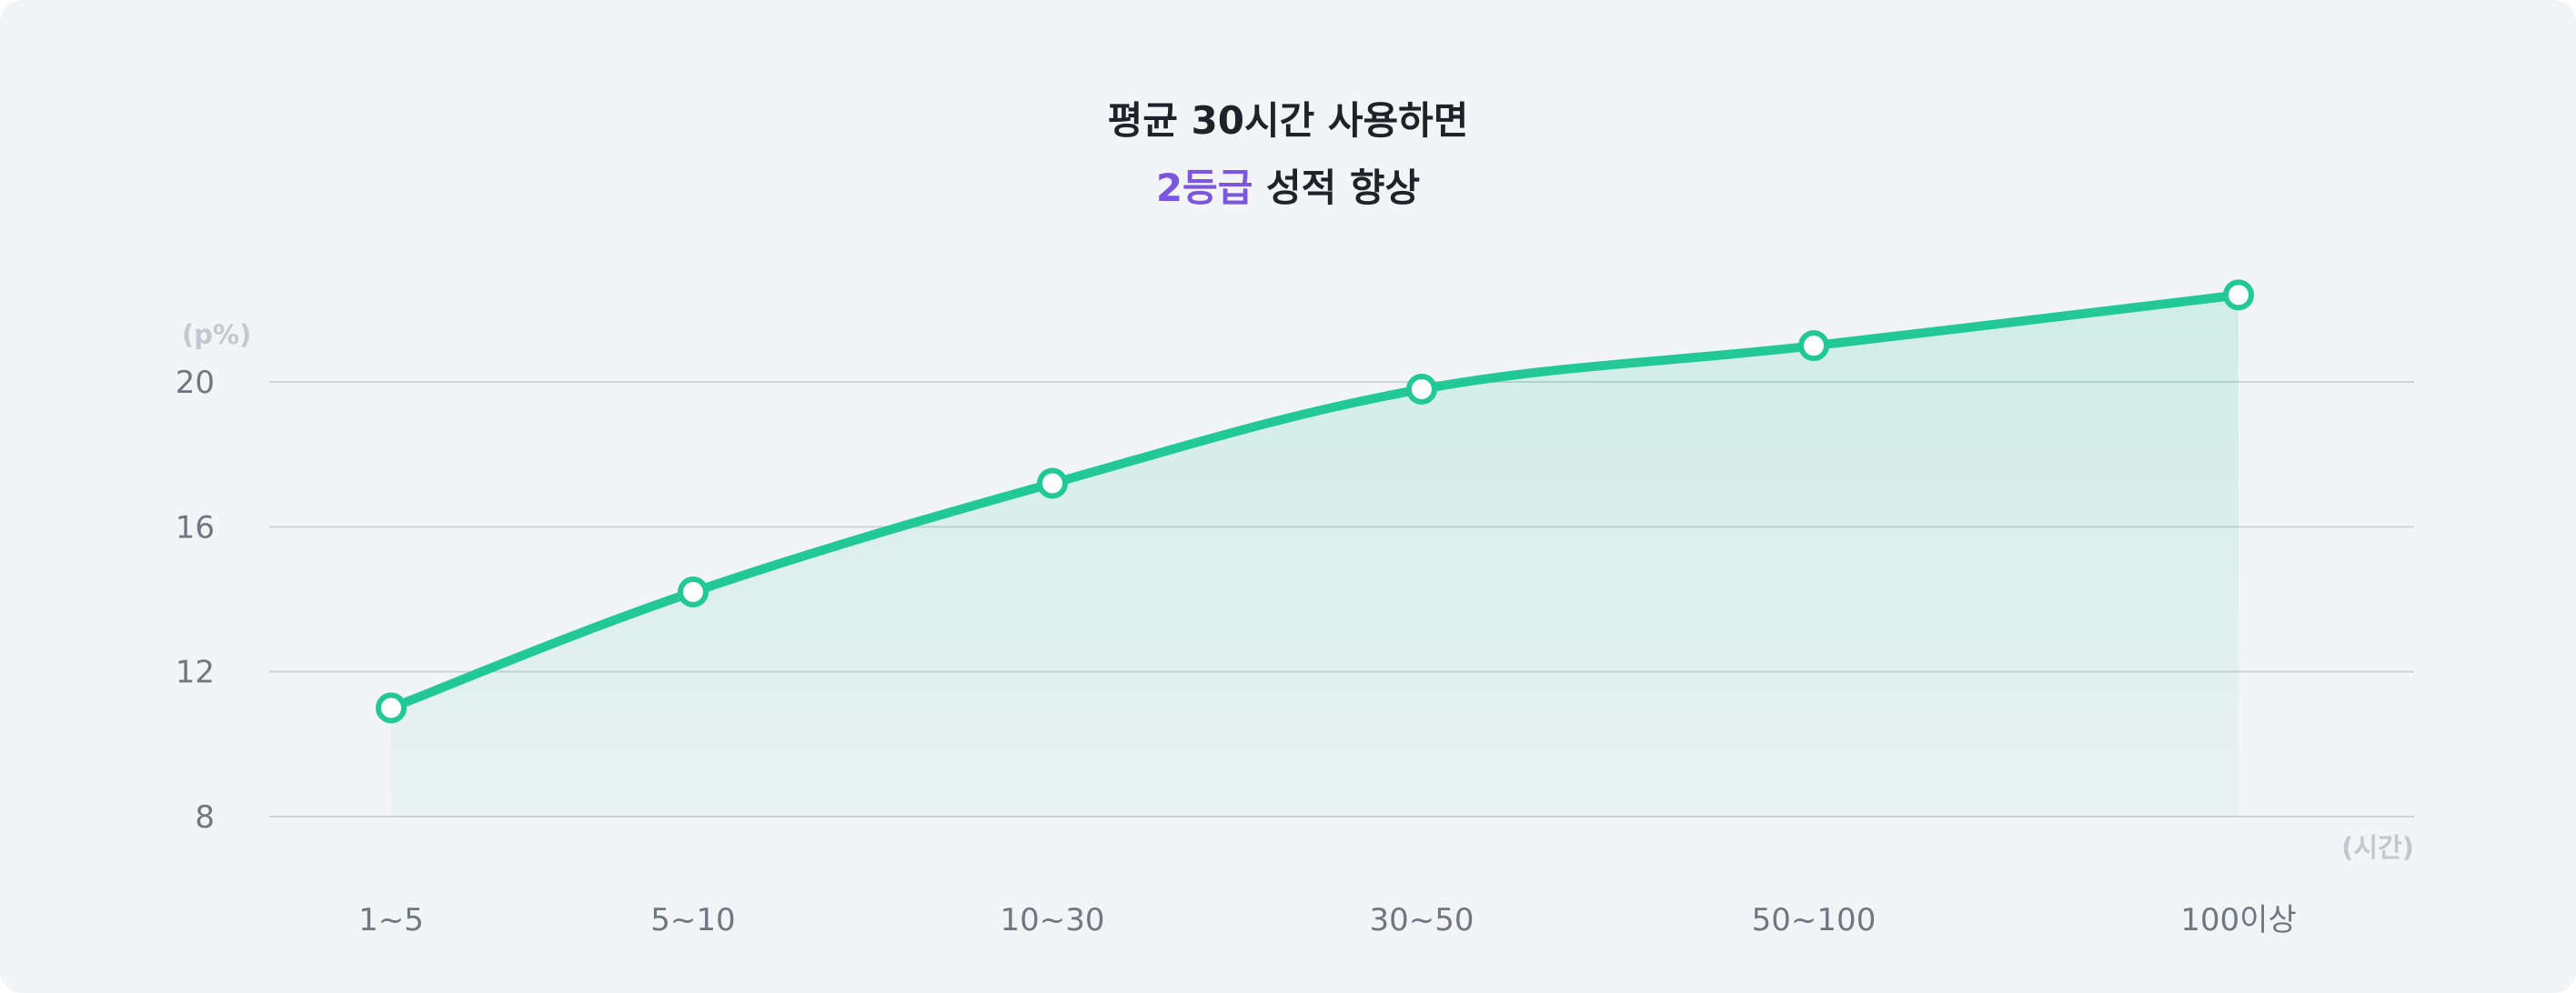  Describe the element at coordinates (2377, 847) in the screenshot. I see `x-unit-label: (시간)` at that location.